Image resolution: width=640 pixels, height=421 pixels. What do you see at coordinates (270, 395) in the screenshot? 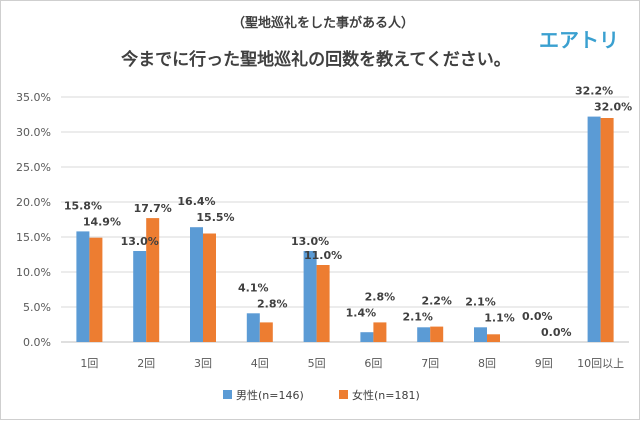
I see `legend-label: 男性(n=146)` at bounding box center [270, 395].